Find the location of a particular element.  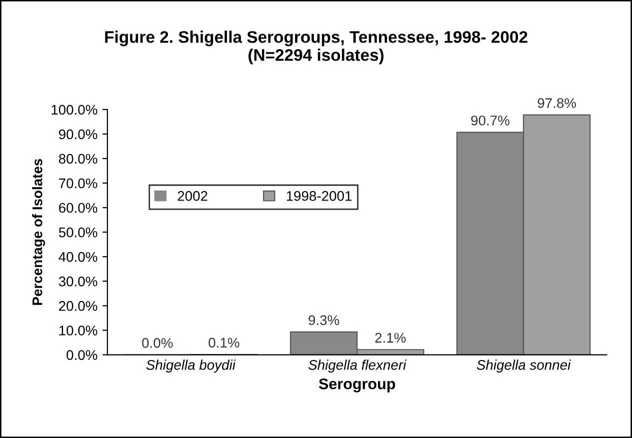

data-label: 90.7% is located at coordinates (490, 121).